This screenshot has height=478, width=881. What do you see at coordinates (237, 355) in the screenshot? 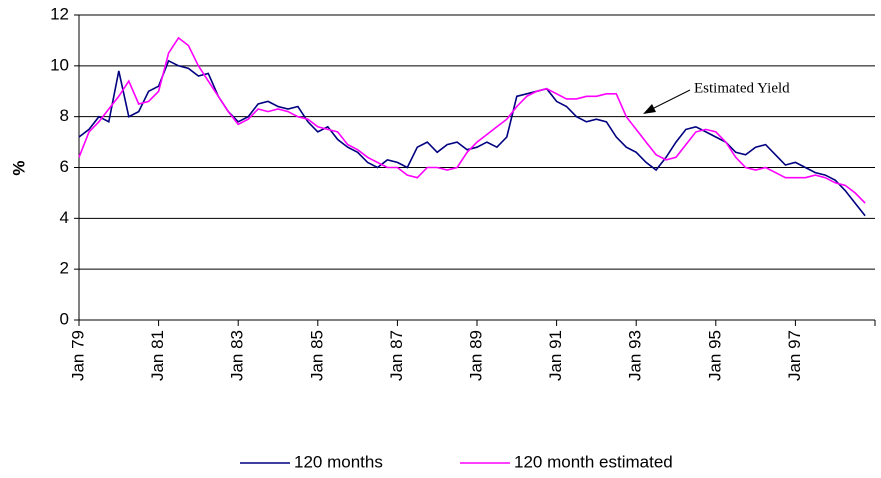
I see `x-tick-label: Jan 83` at bounding box center [237, 355].